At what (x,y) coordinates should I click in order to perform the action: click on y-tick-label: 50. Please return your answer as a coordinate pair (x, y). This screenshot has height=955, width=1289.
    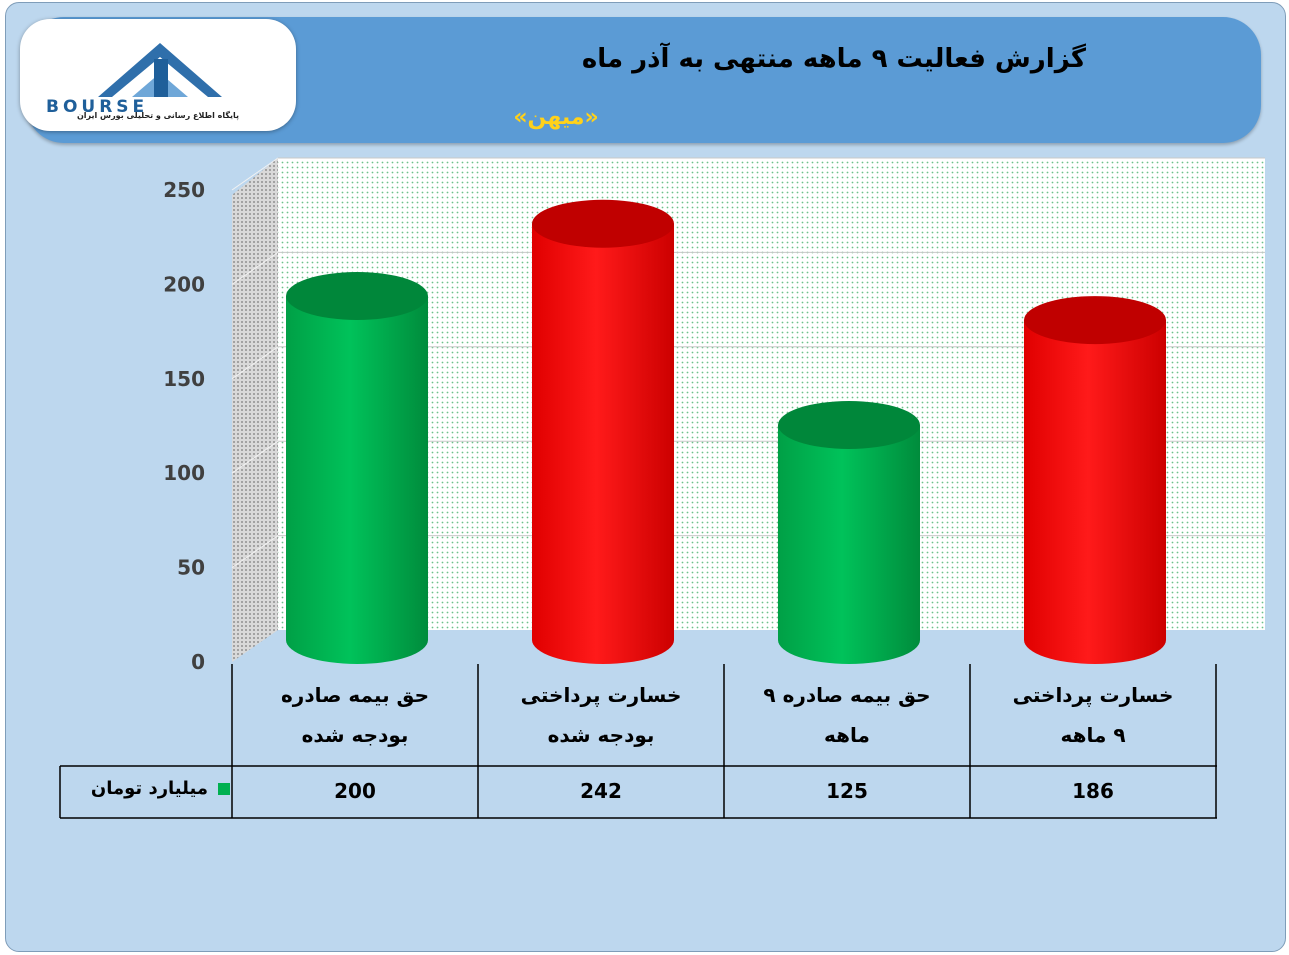
    Looking at the image, I should click on (191, 568).